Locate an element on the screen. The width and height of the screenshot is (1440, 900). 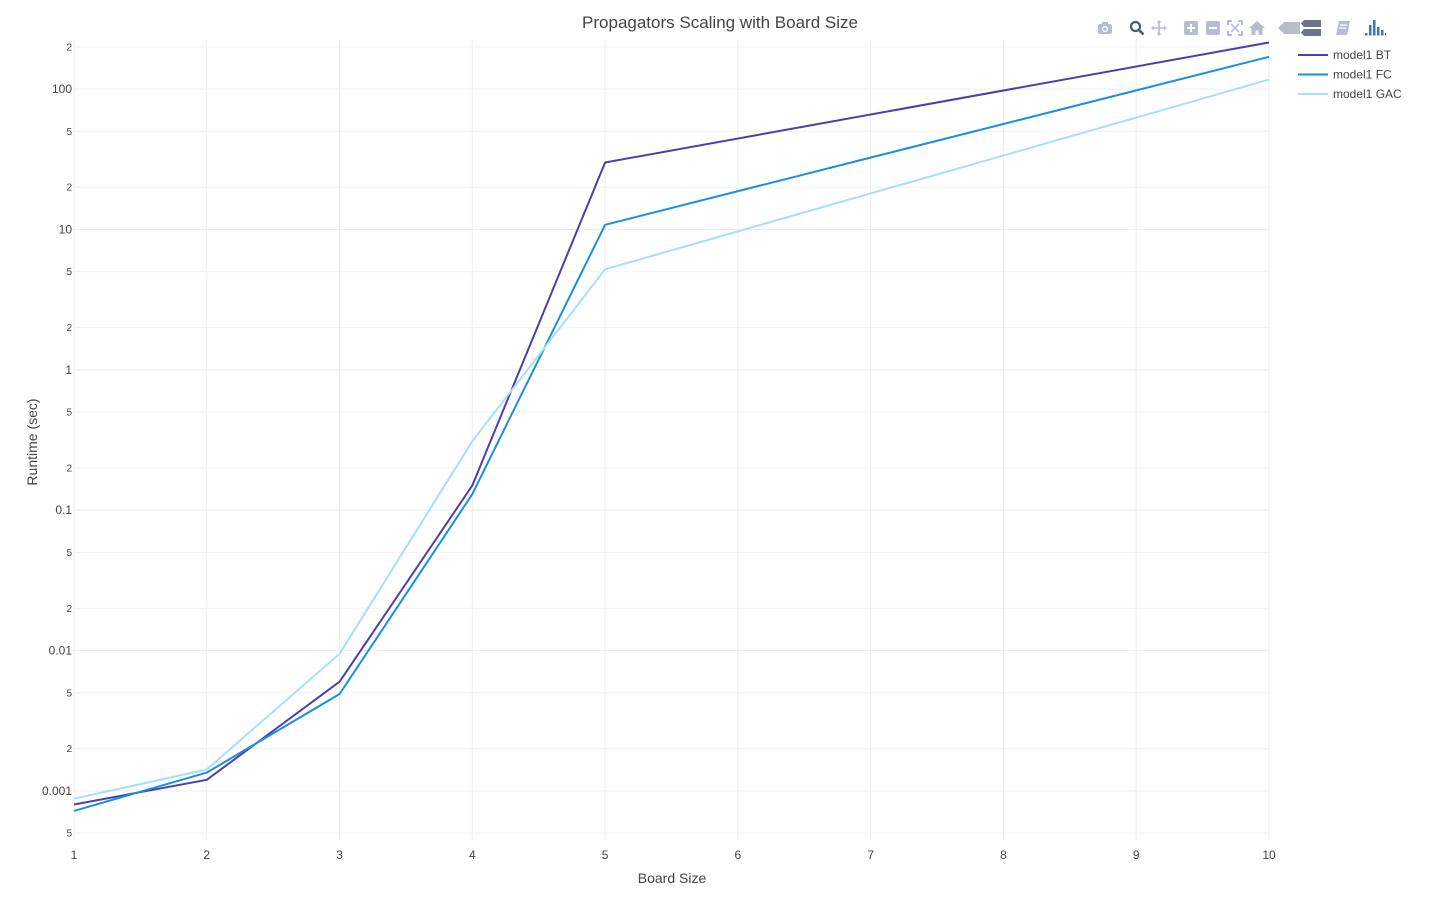
x-axis-ticks: 1 2 3 4 5 6 7 8 9 10 is located at coordinates (673, 855).